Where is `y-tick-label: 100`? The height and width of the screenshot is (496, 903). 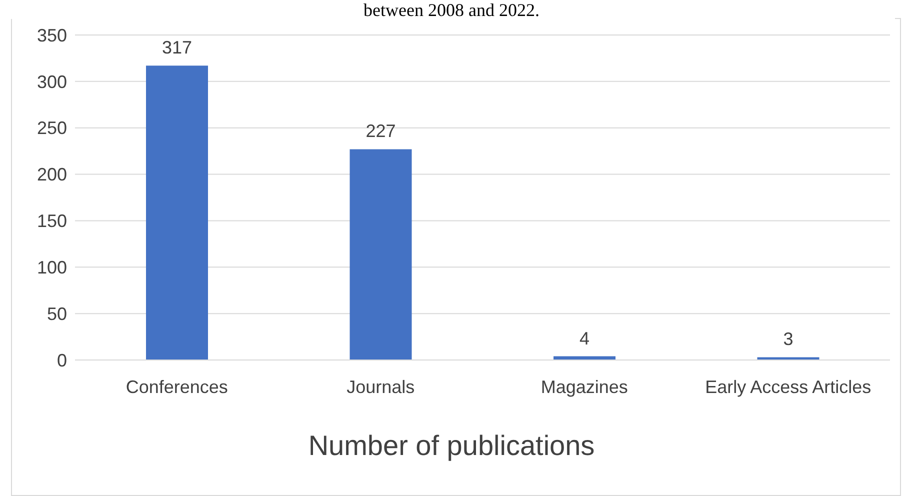
y-tick-label: 100 is located at coordinates (51, 268).